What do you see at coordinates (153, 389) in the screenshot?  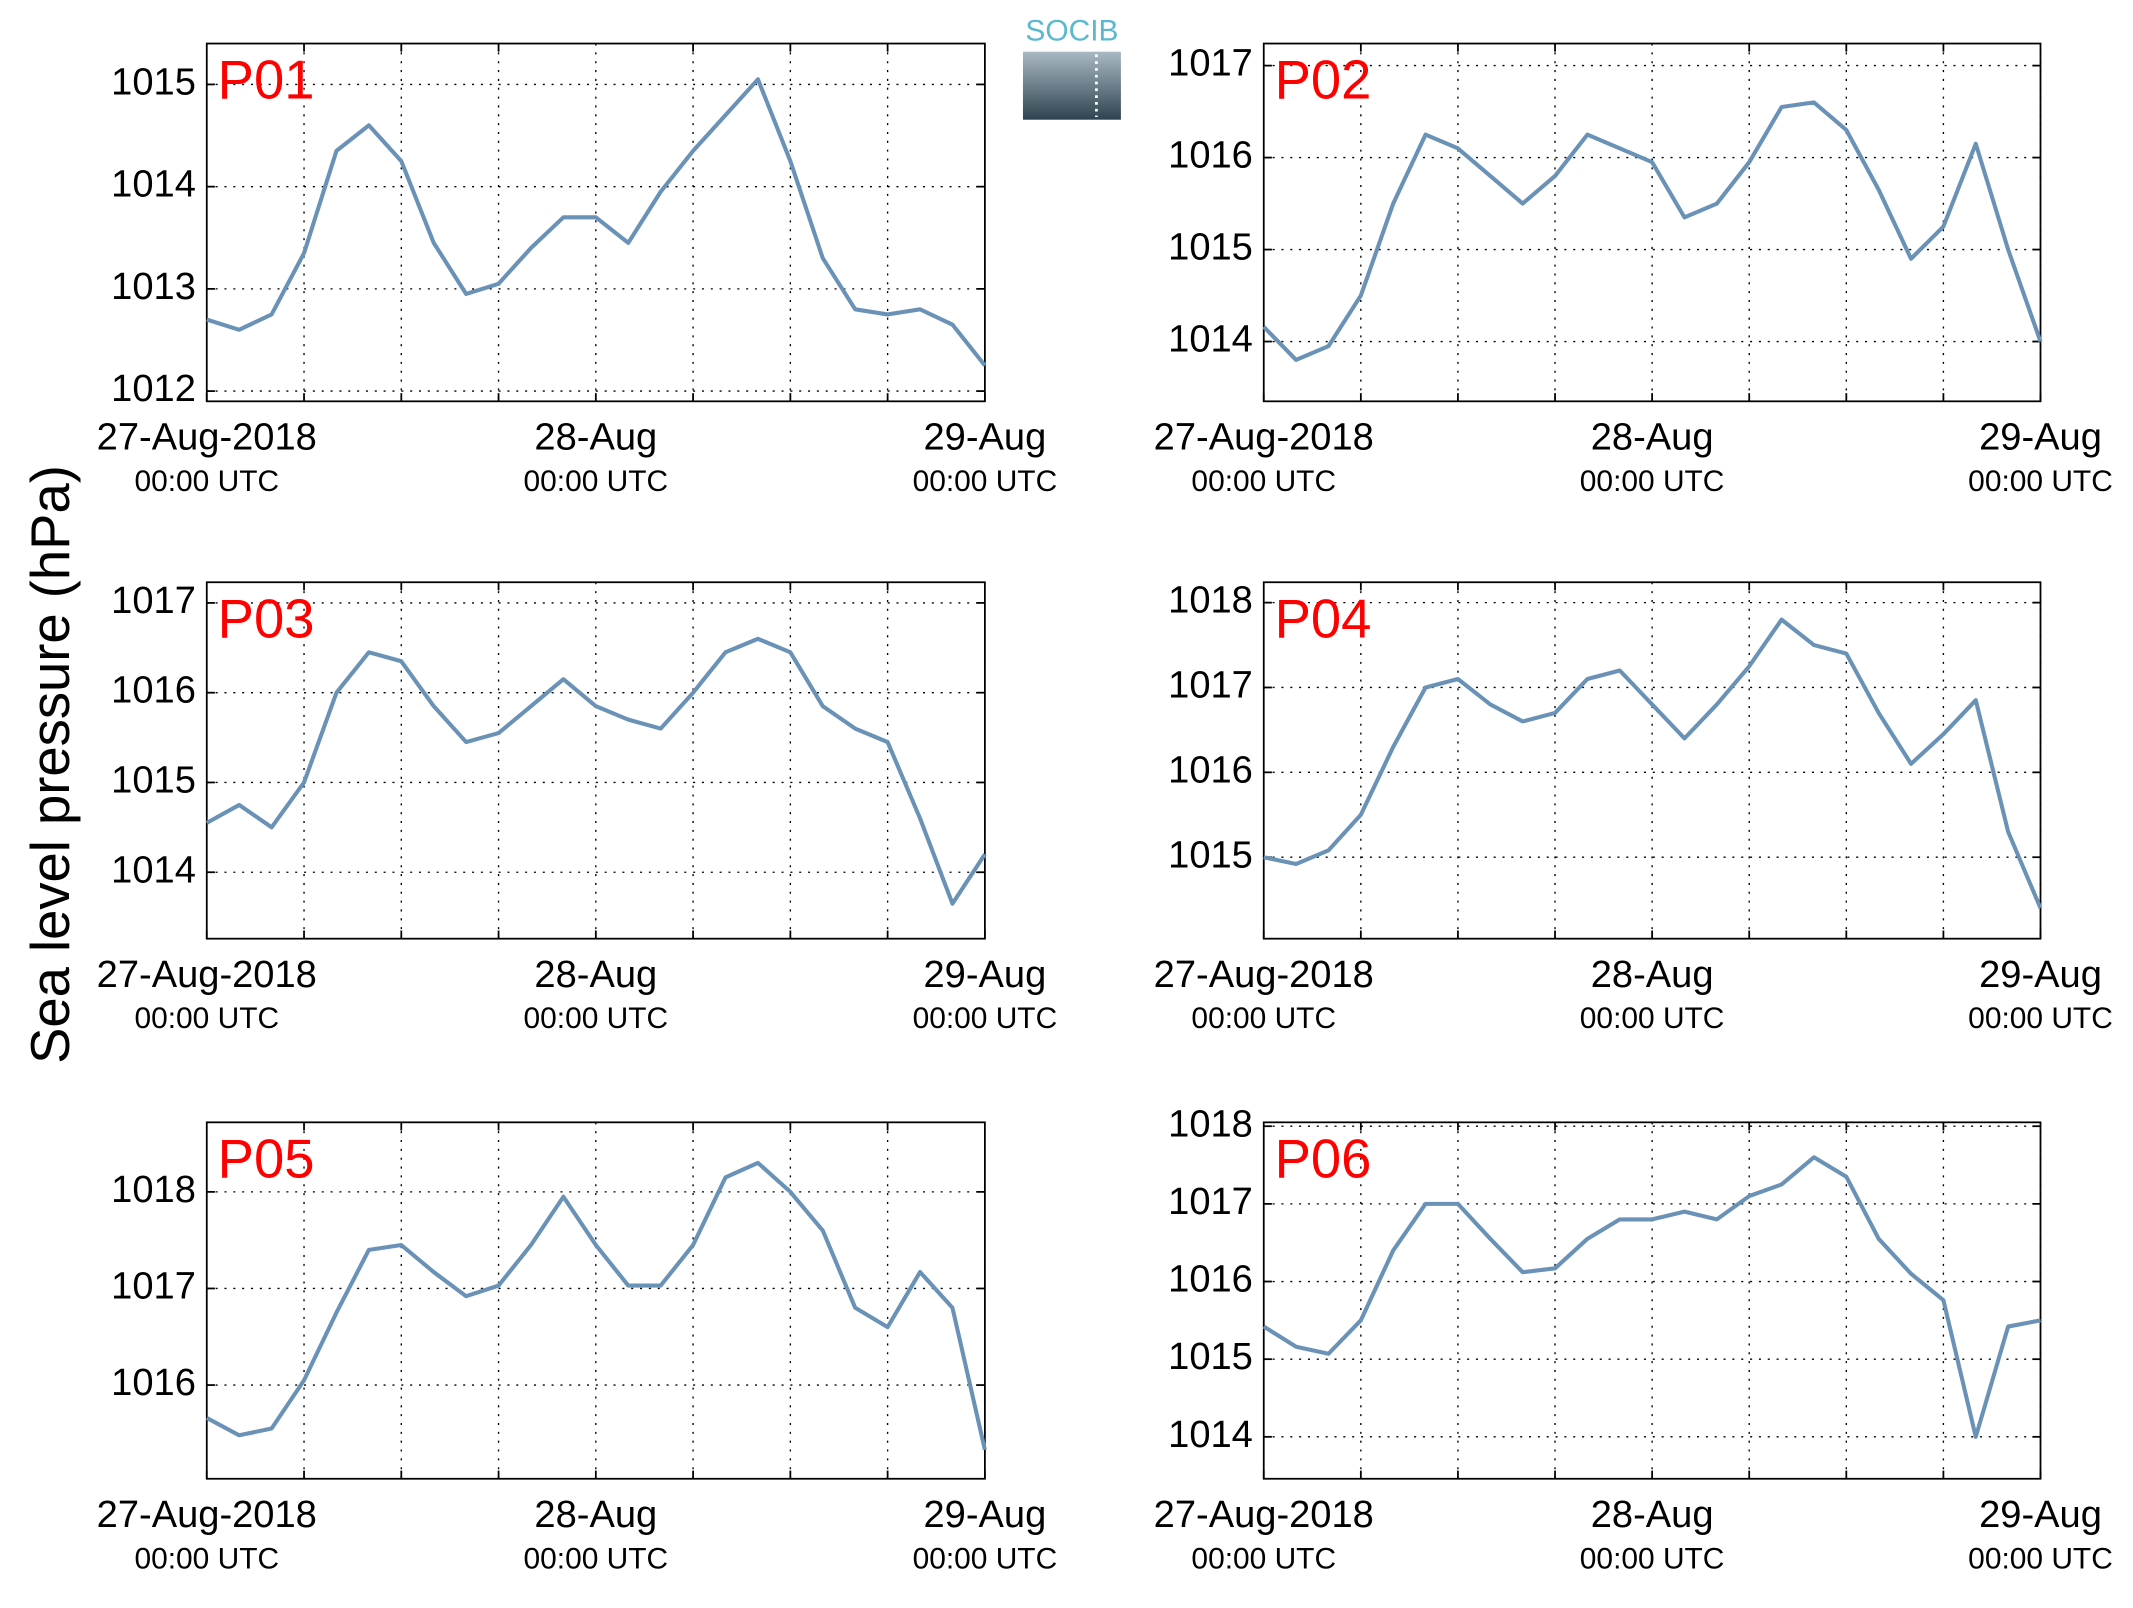 I see `y-tick-label: 1012` at bounding box center [153, 389].